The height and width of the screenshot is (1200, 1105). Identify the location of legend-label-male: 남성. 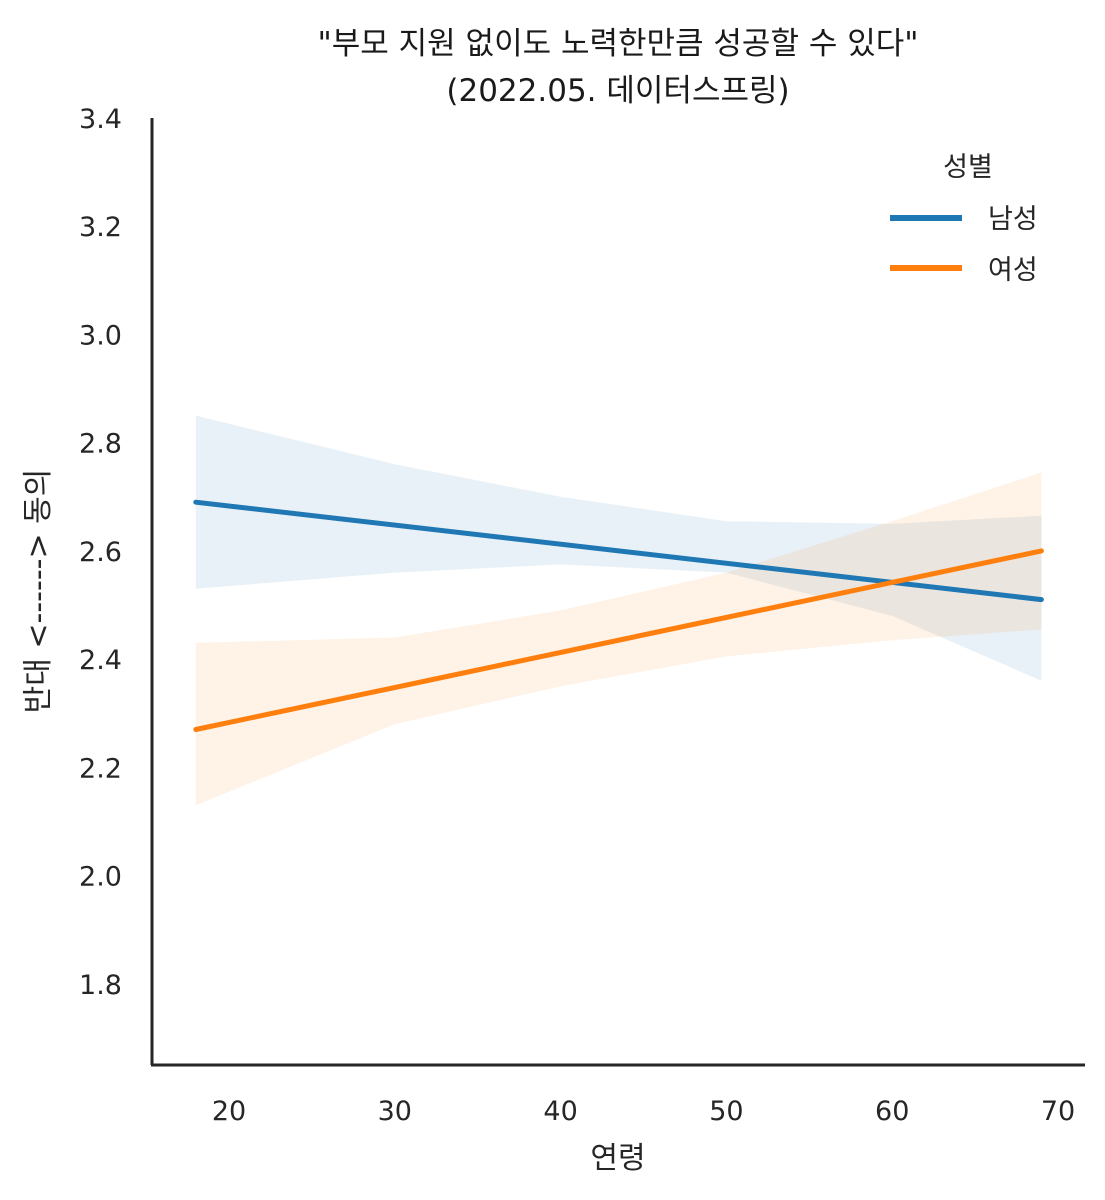
(1013, 219).